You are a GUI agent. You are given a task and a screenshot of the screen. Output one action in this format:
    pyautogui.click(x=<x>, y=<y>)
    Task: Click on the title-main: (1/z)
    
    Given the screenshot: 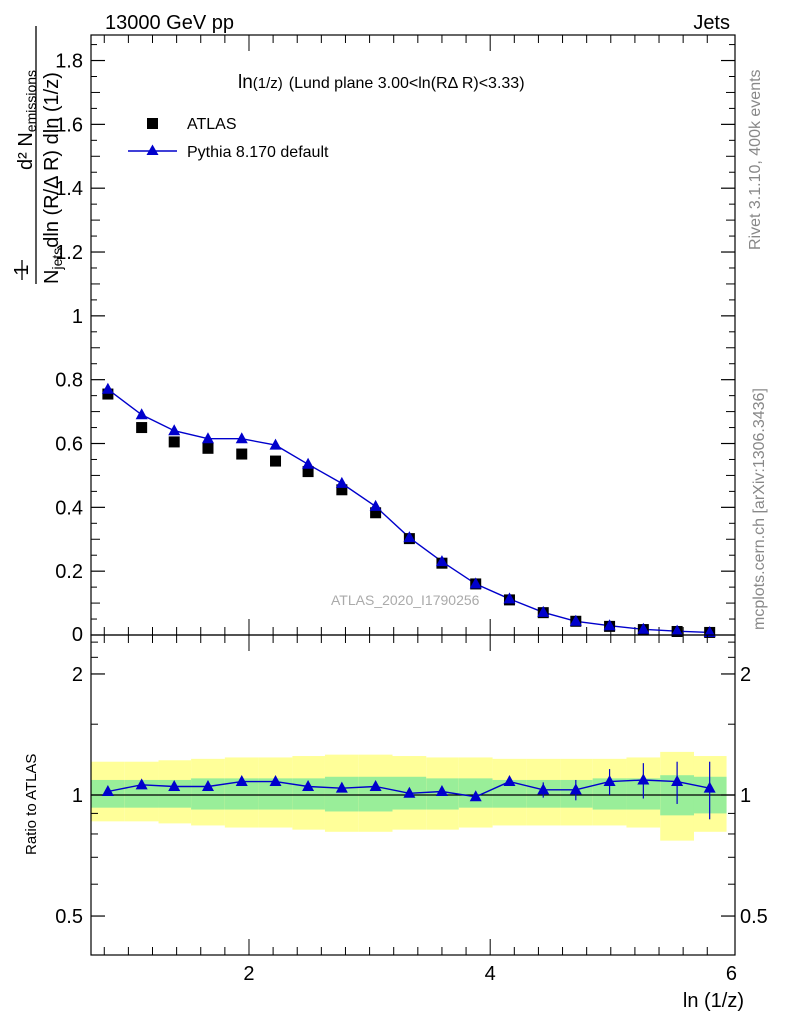 What is the action you would take?
    pyautogui.click(x=268, y=83)
    